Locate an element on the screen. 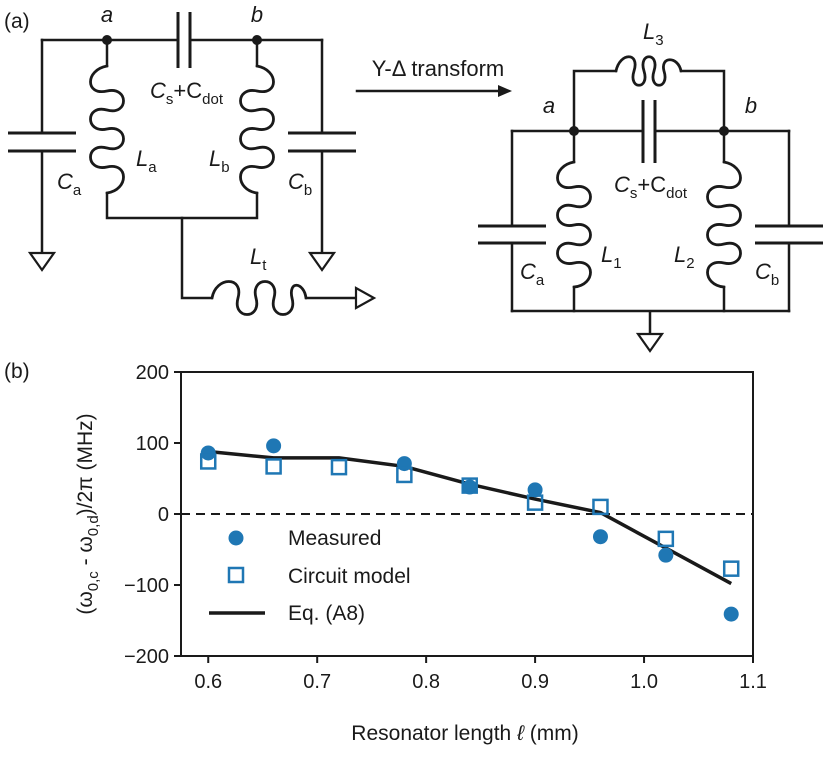 The height and width of the screenshot is (757, 830). eq-a8-line is located at coordinates (470, 517).